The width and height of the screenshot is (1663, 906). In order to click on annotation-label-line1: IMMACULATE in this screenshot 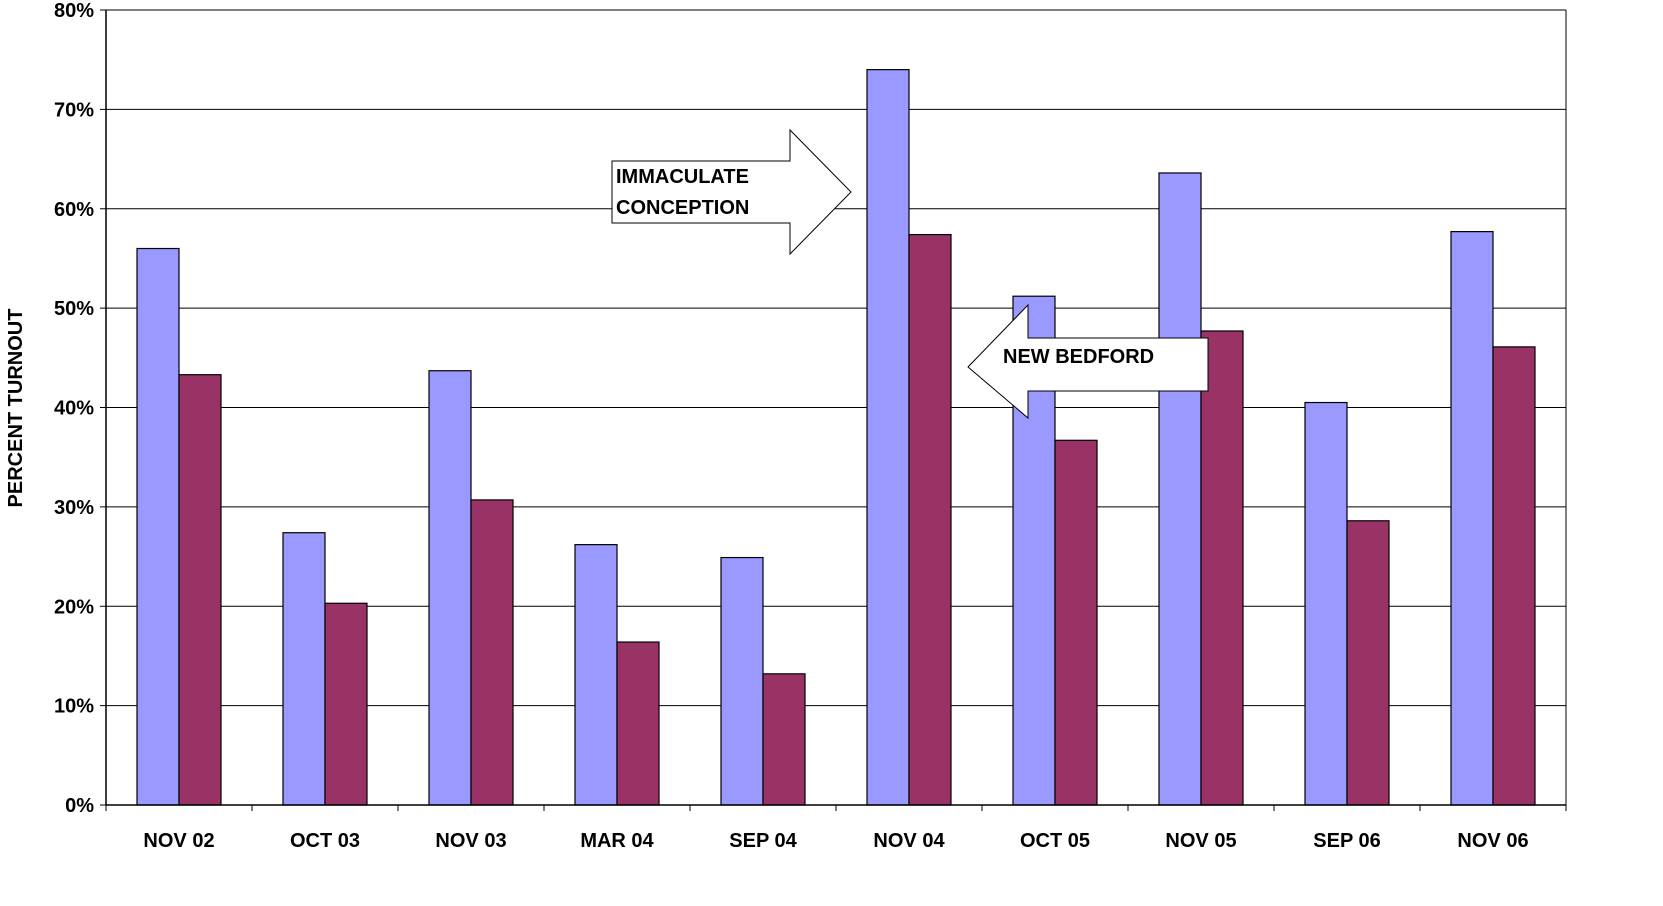, I will do `click(682, 177)`.